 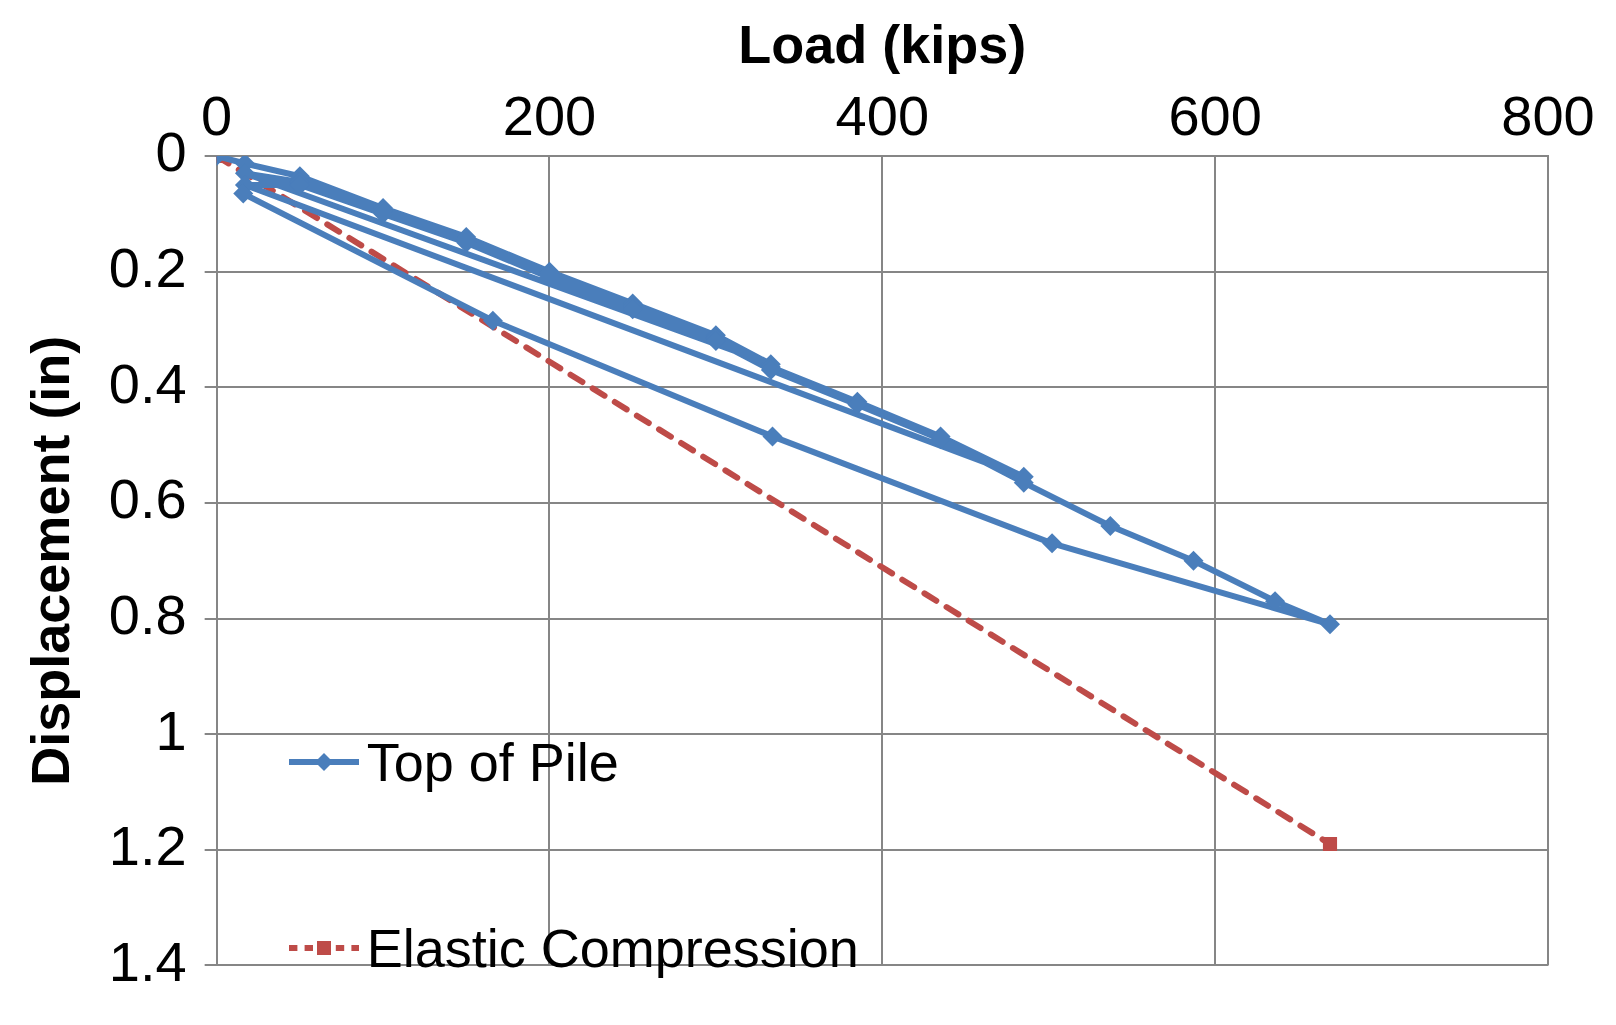 I want to click on x-tick-label: 600, so click(x=1215, y=115).